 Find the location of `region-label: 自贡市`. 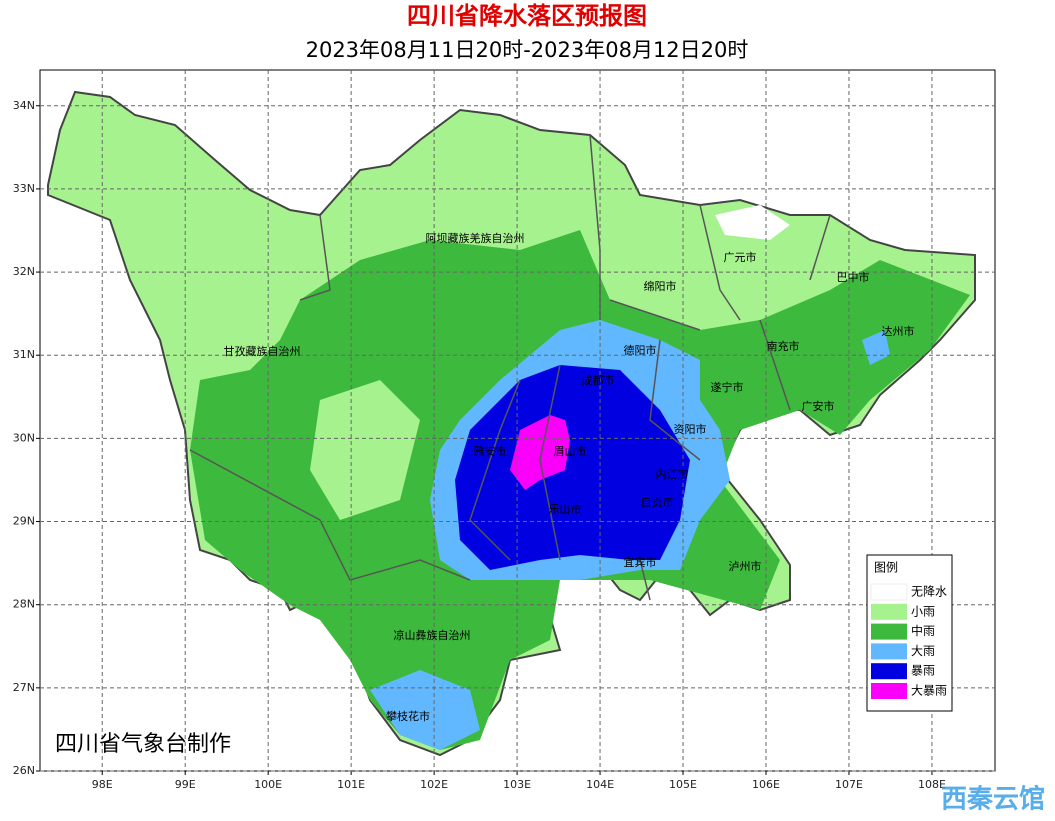

region-label: 自贡市 is located at coordinates (657, 502).